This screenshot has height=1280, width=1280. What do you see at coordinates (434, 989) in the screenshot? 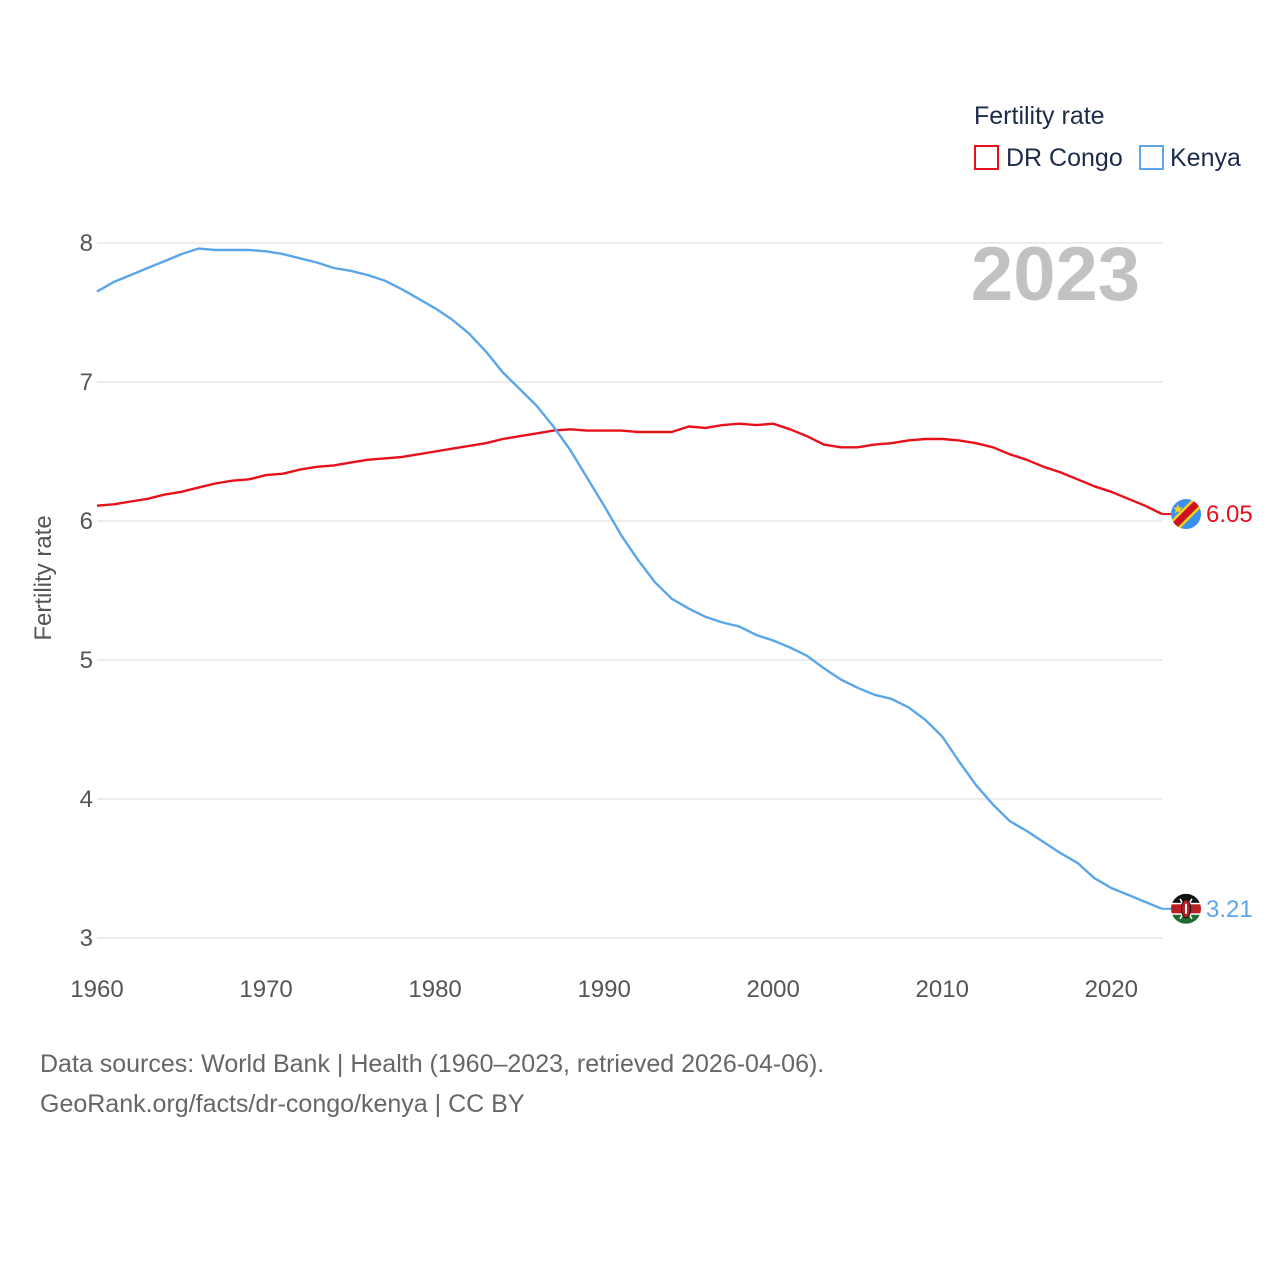
I see `x-tick-label: 1980` at bounding box center [434, 989].